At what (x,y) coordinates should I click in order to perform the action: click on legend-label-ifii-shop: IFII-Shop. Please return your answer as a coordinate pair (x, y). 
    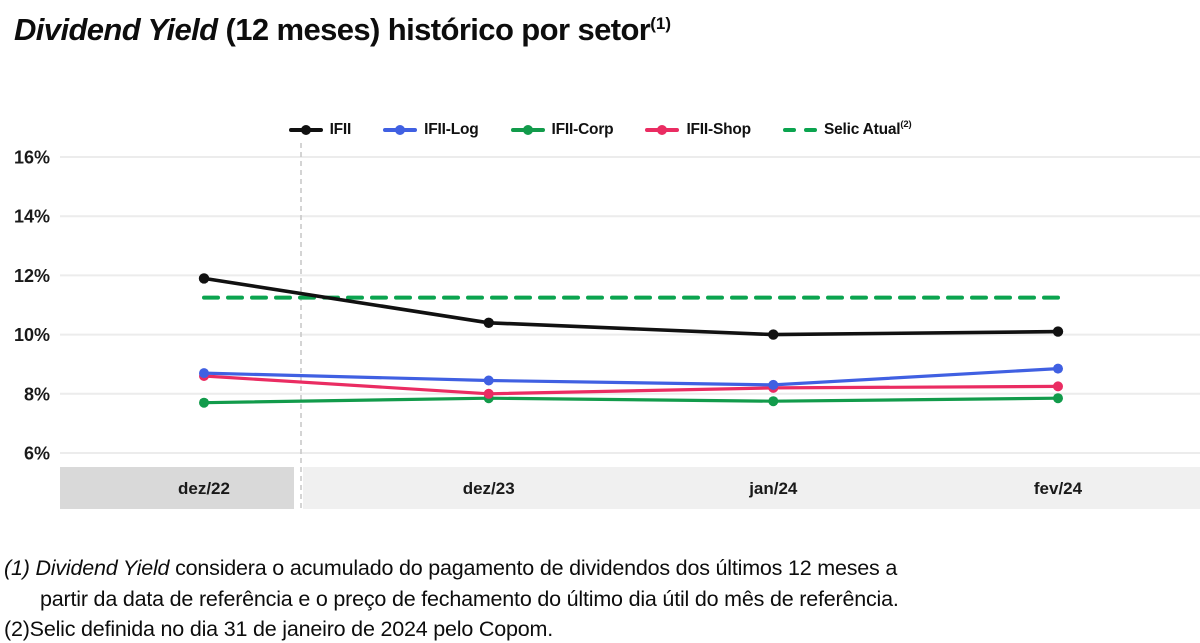
    Looking at the image, I should click on (718, 129).